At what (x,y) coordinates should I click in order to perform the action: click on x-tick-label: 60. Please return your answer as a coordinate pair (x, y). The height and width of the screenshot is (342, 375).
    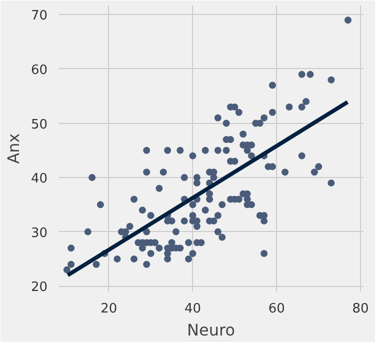
    Looking at the image, I should click on (276, 309).